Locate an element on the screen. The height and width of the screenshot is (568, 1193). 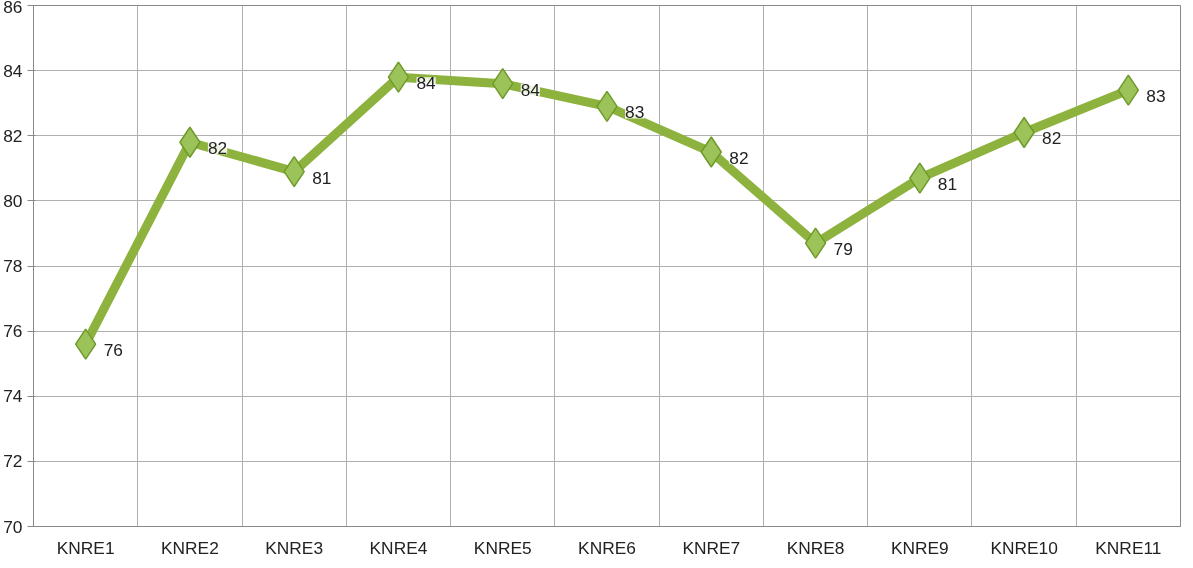
y-tick-label: 86 is located at coordinates (13, 8).